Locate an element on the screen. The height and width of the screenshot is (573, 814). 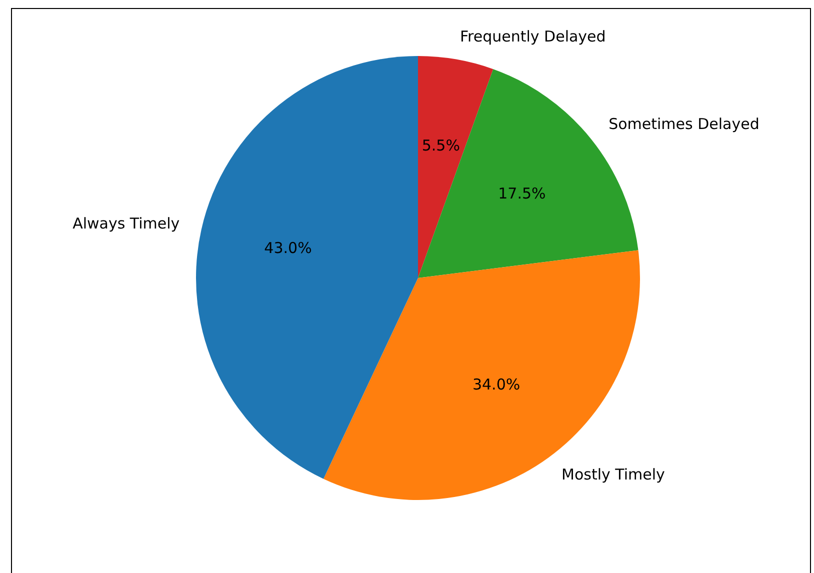
slice-label: Mostly Timely is located at coordinates (614, 474).